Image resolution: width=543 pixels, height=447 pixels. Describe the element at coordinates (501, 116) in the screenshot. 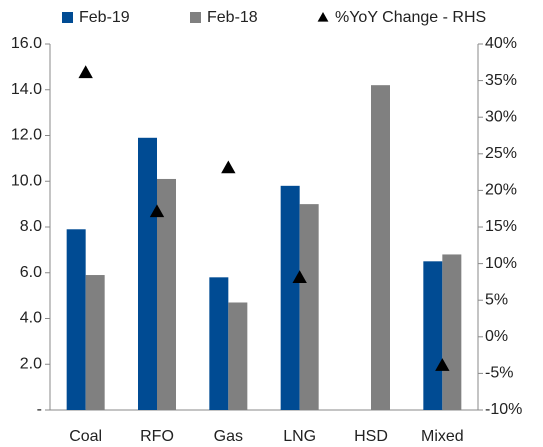

I see `y2-tick-label: 30%` at that location.